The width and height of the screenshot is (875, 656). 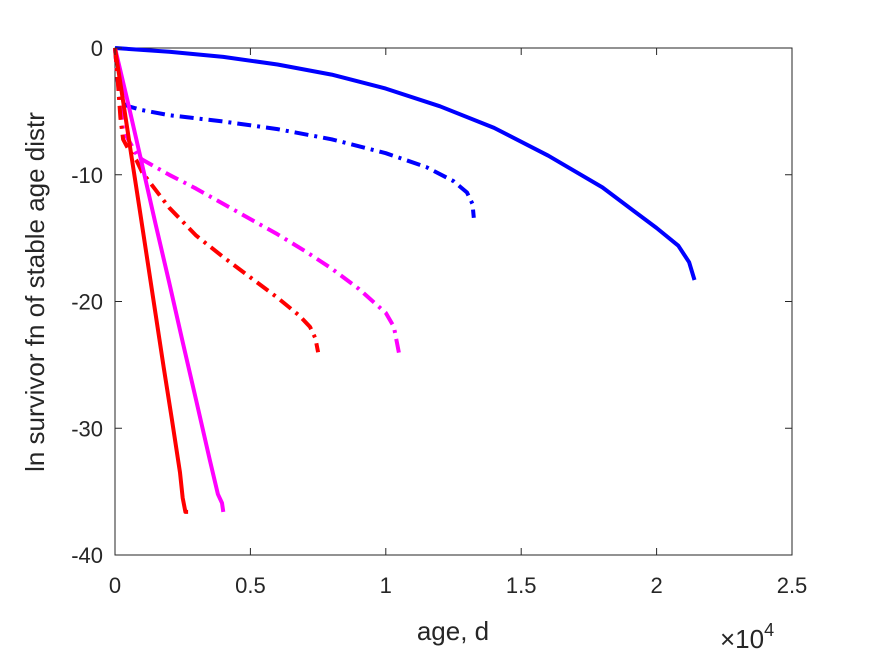 I want to click on x-exponent-base: ×10, so click(x=742, y=639).